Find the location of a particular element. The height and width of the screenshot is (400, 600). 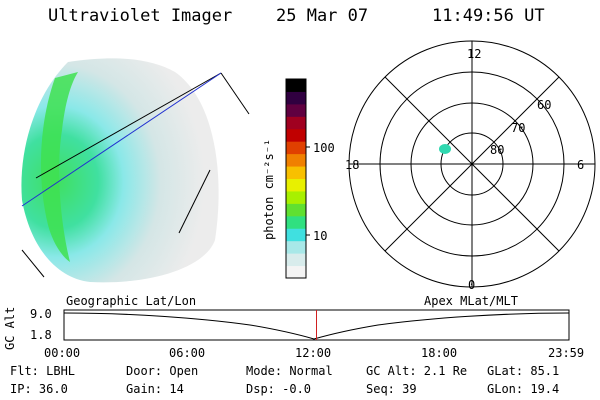

lat-60-label: 60 is located at coordinates (544, 105).